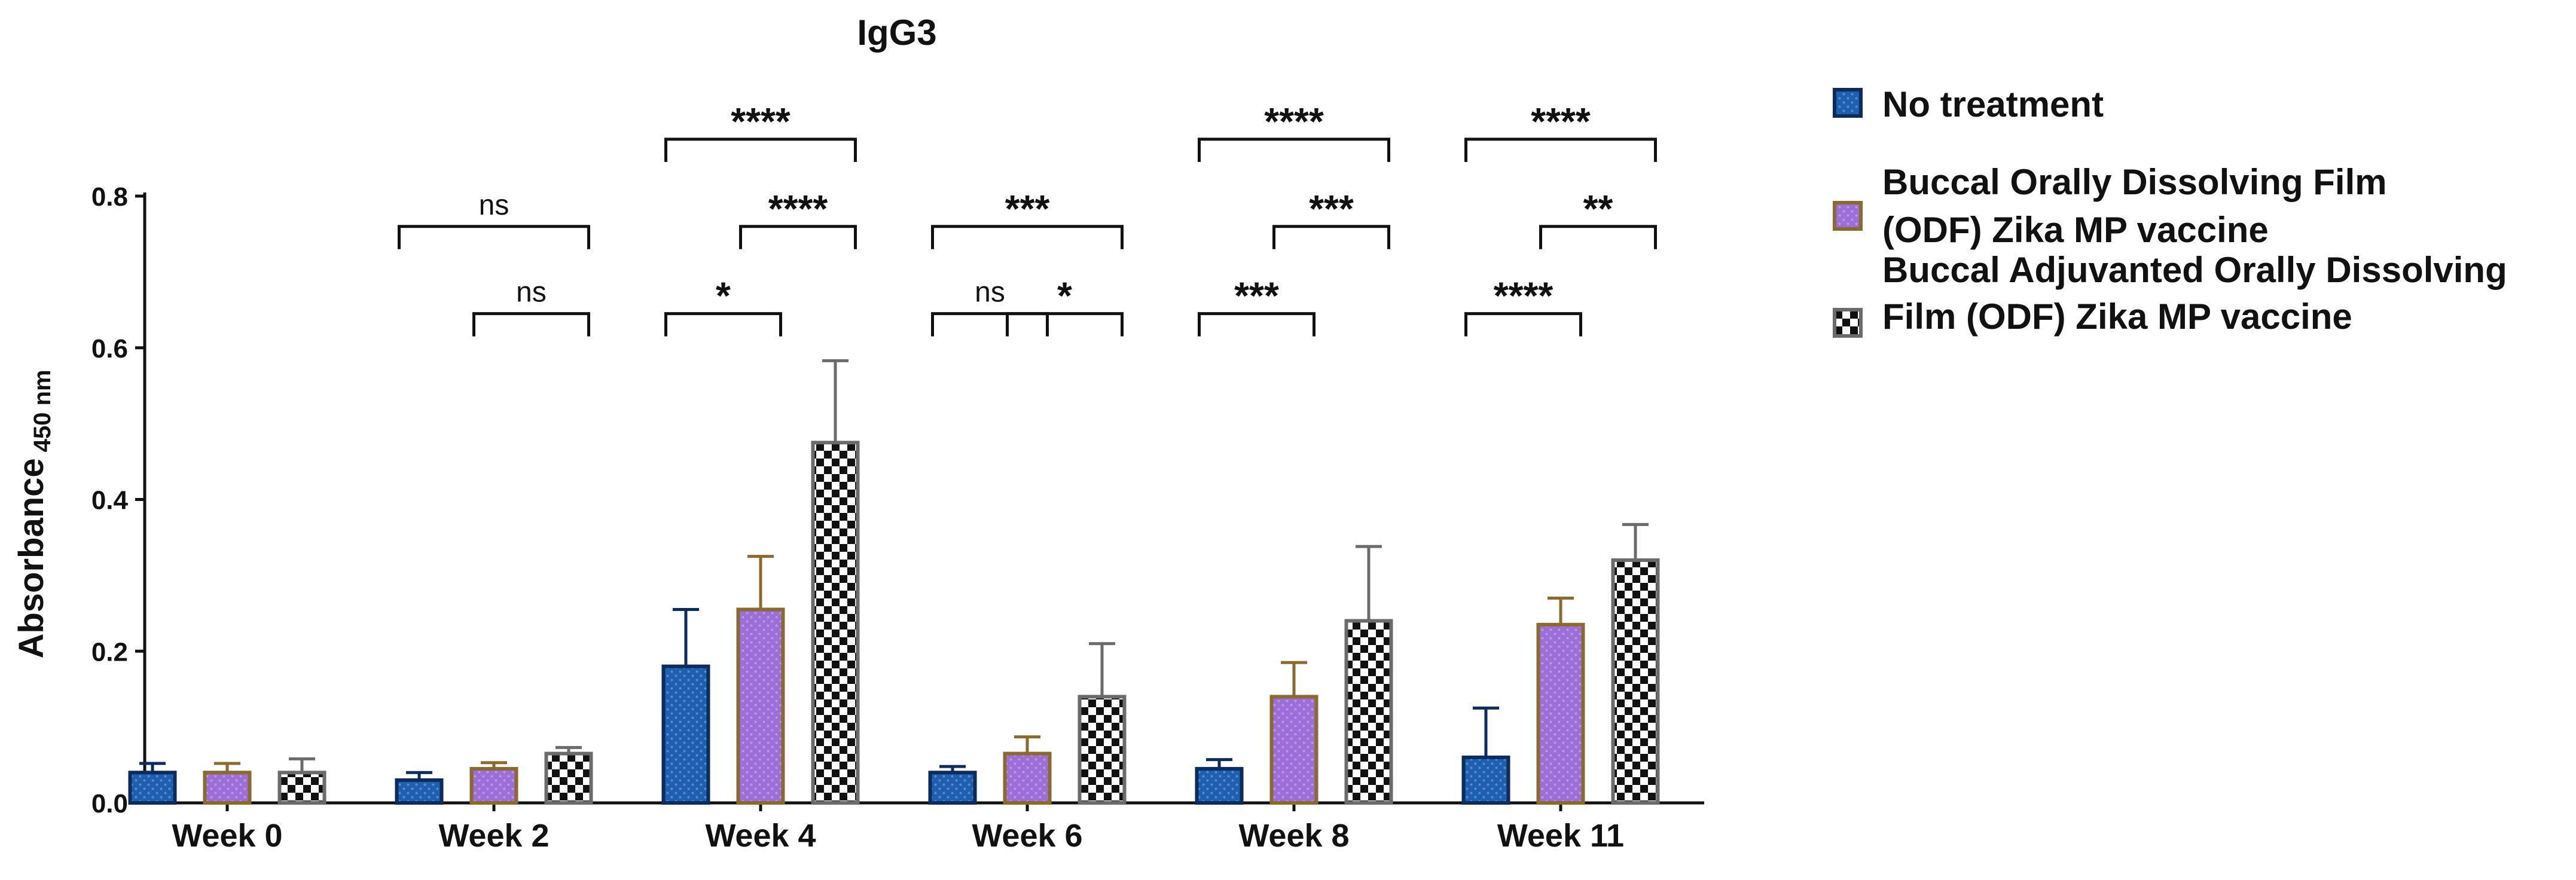 Image resolution: width=2576 pixels, height=880 pixels. I want to click on y-axis-label: Absorbance 450 nm, so click(34, 513).